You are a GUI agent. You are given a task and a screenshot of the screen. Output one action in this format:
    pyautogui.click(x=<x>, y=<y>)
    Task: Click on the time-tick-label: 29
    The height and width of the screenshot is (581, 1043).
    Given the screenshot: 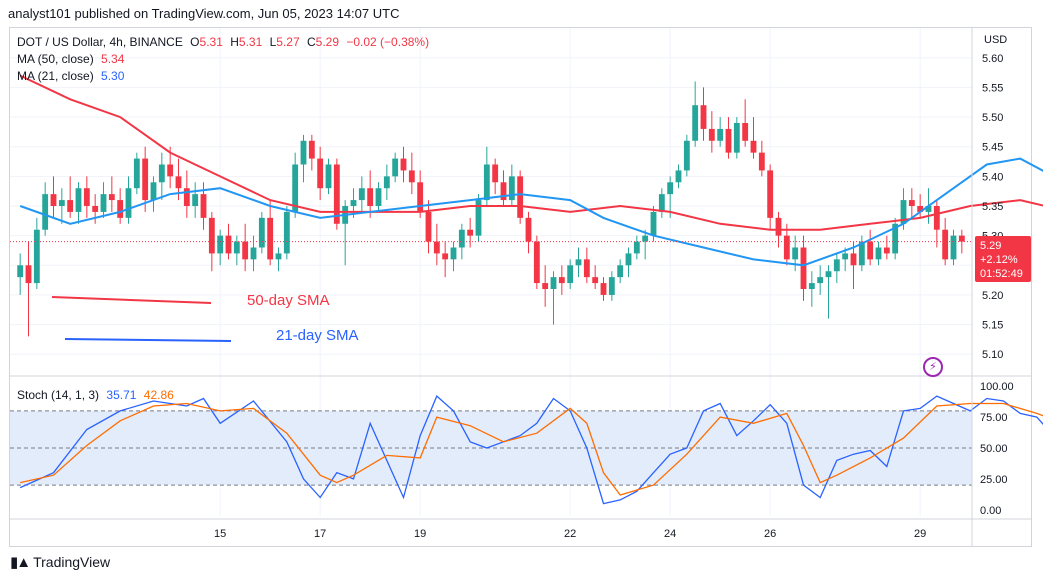 What is the action you would take?
    pyautogui.click(x=920, y=534)
    